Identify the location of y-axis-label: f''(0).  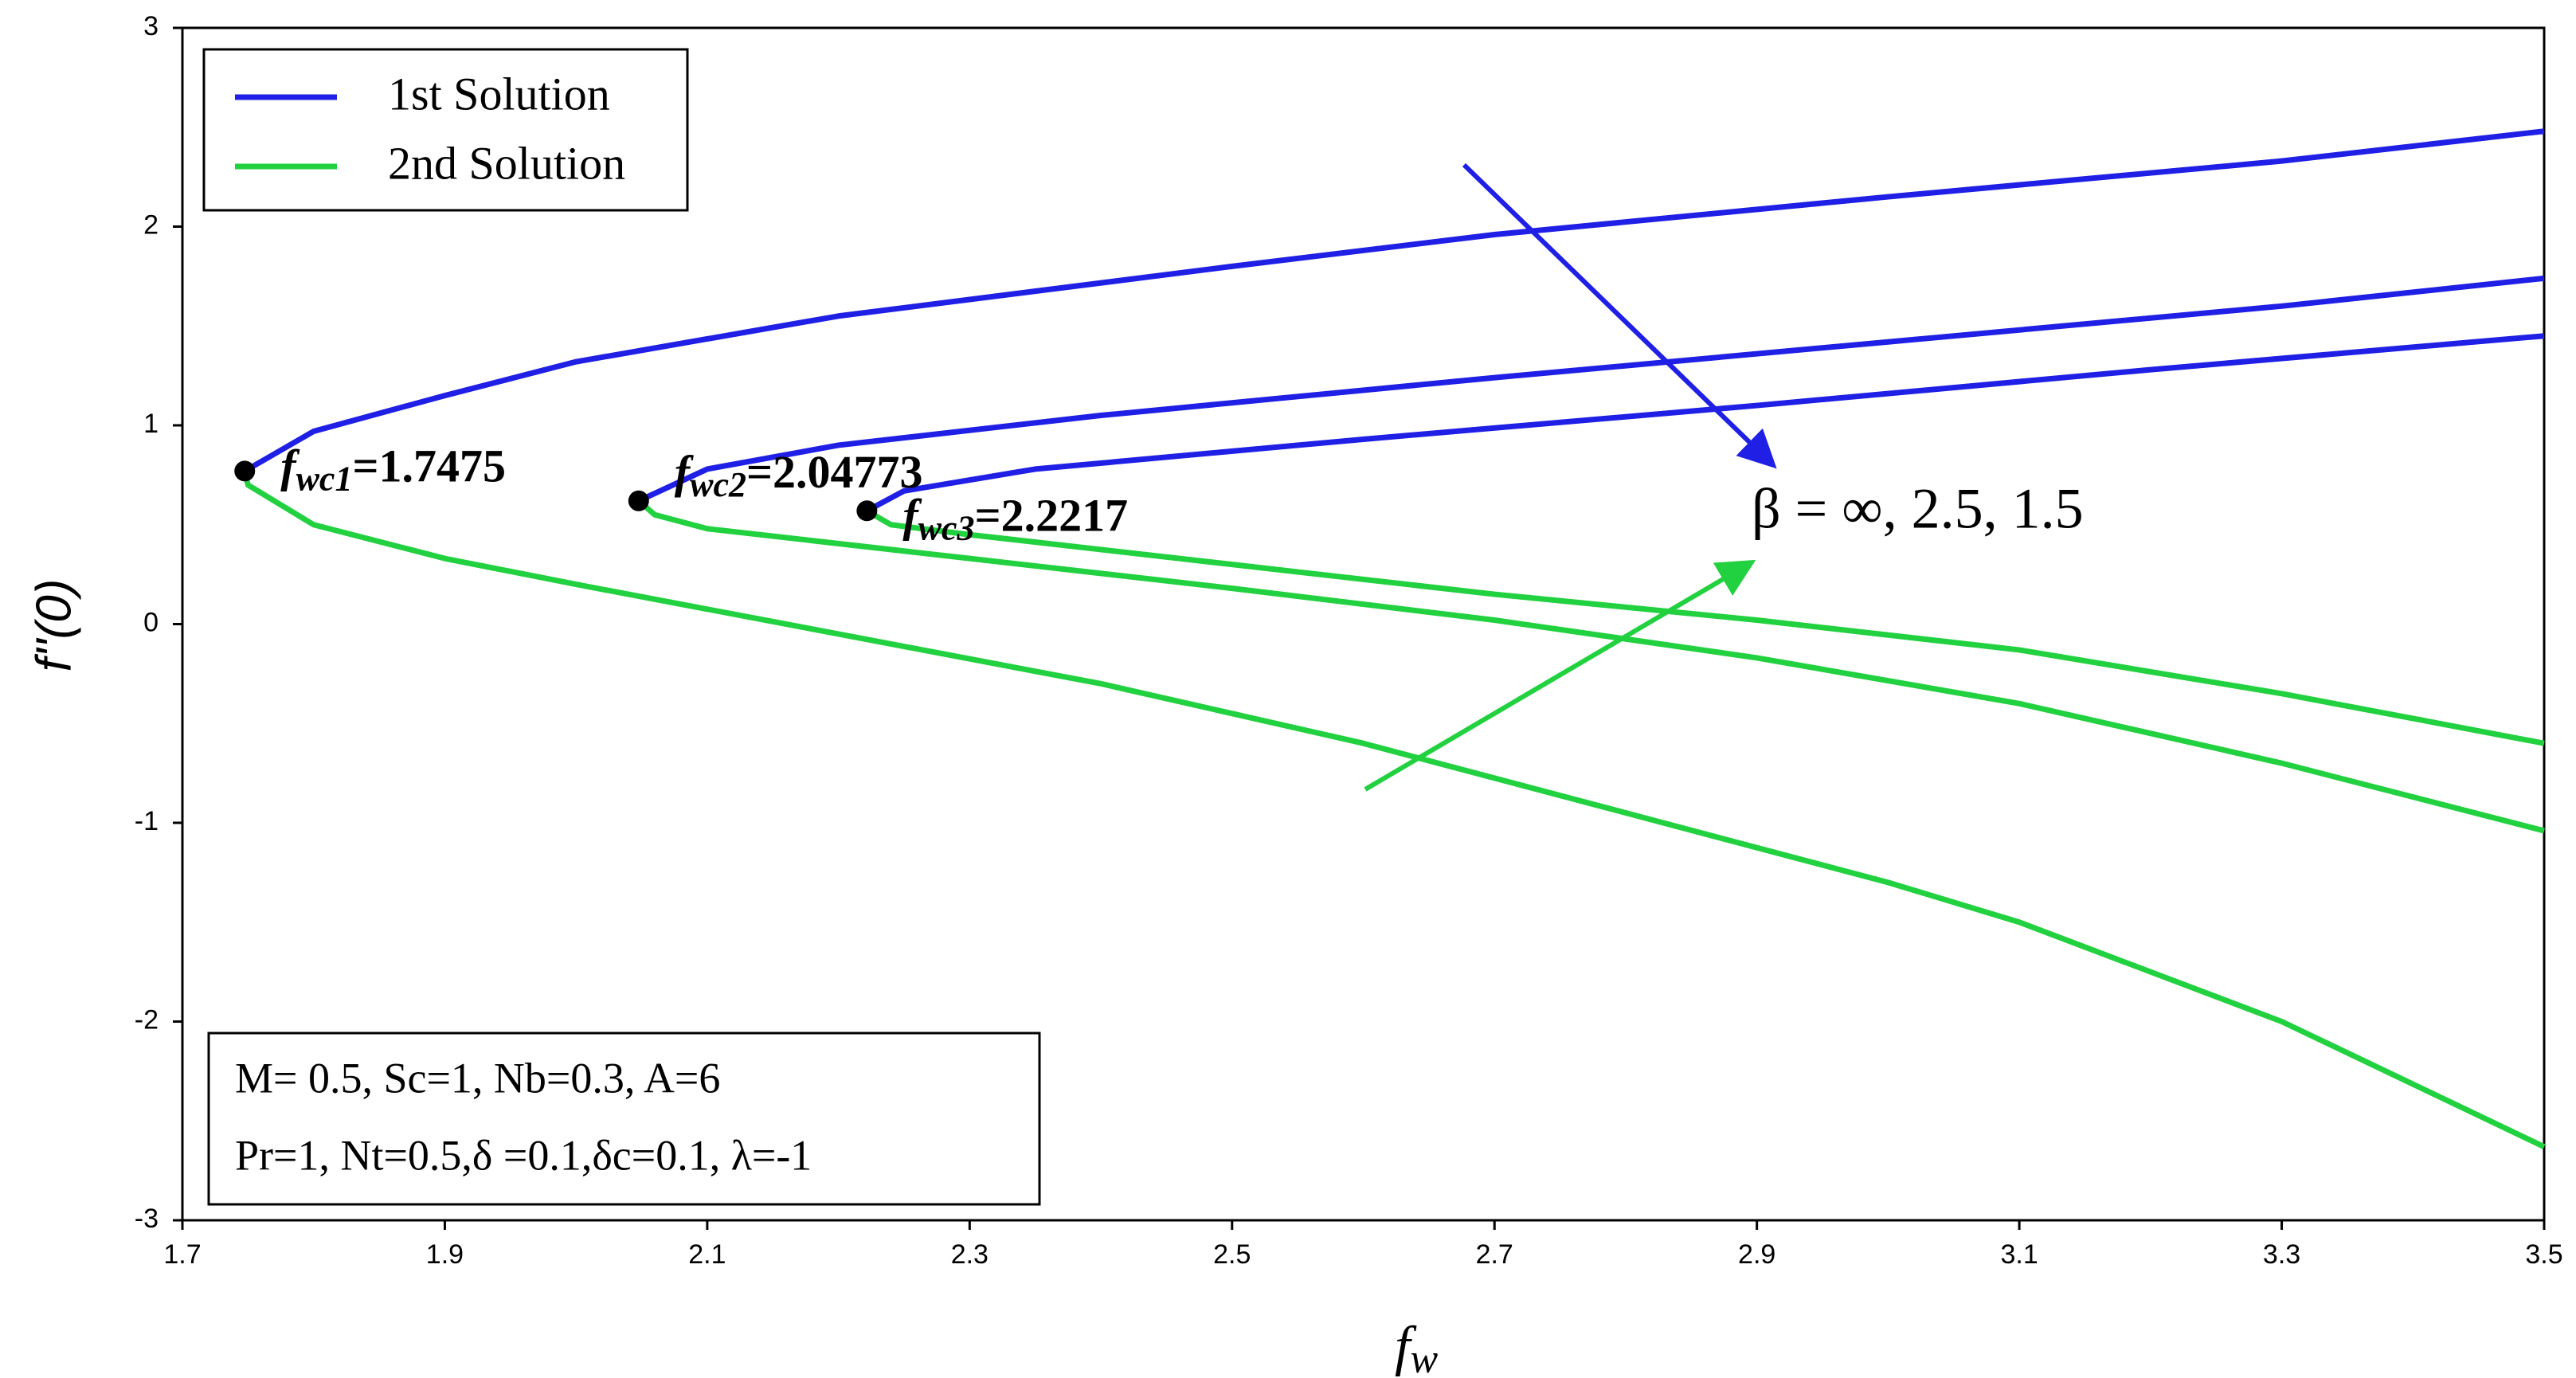
(53, 625).